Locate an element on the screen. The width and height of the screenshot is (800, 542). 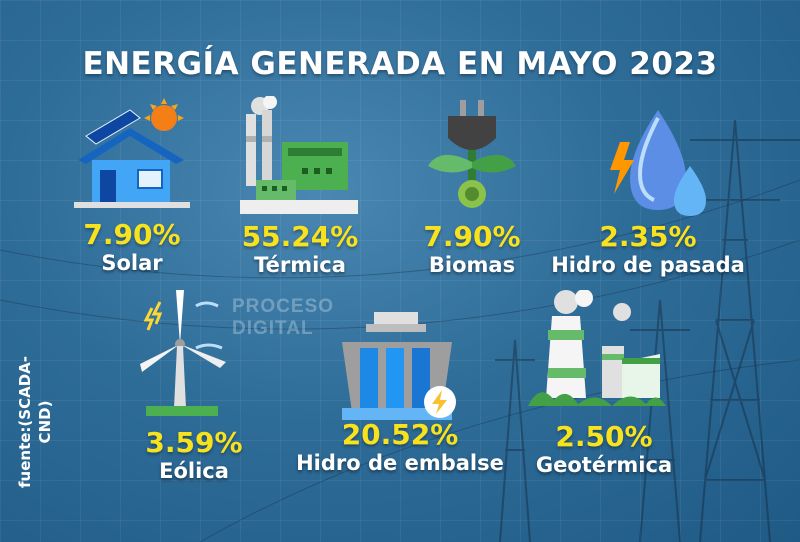
dam-icon is located at coordinates (399, 366).